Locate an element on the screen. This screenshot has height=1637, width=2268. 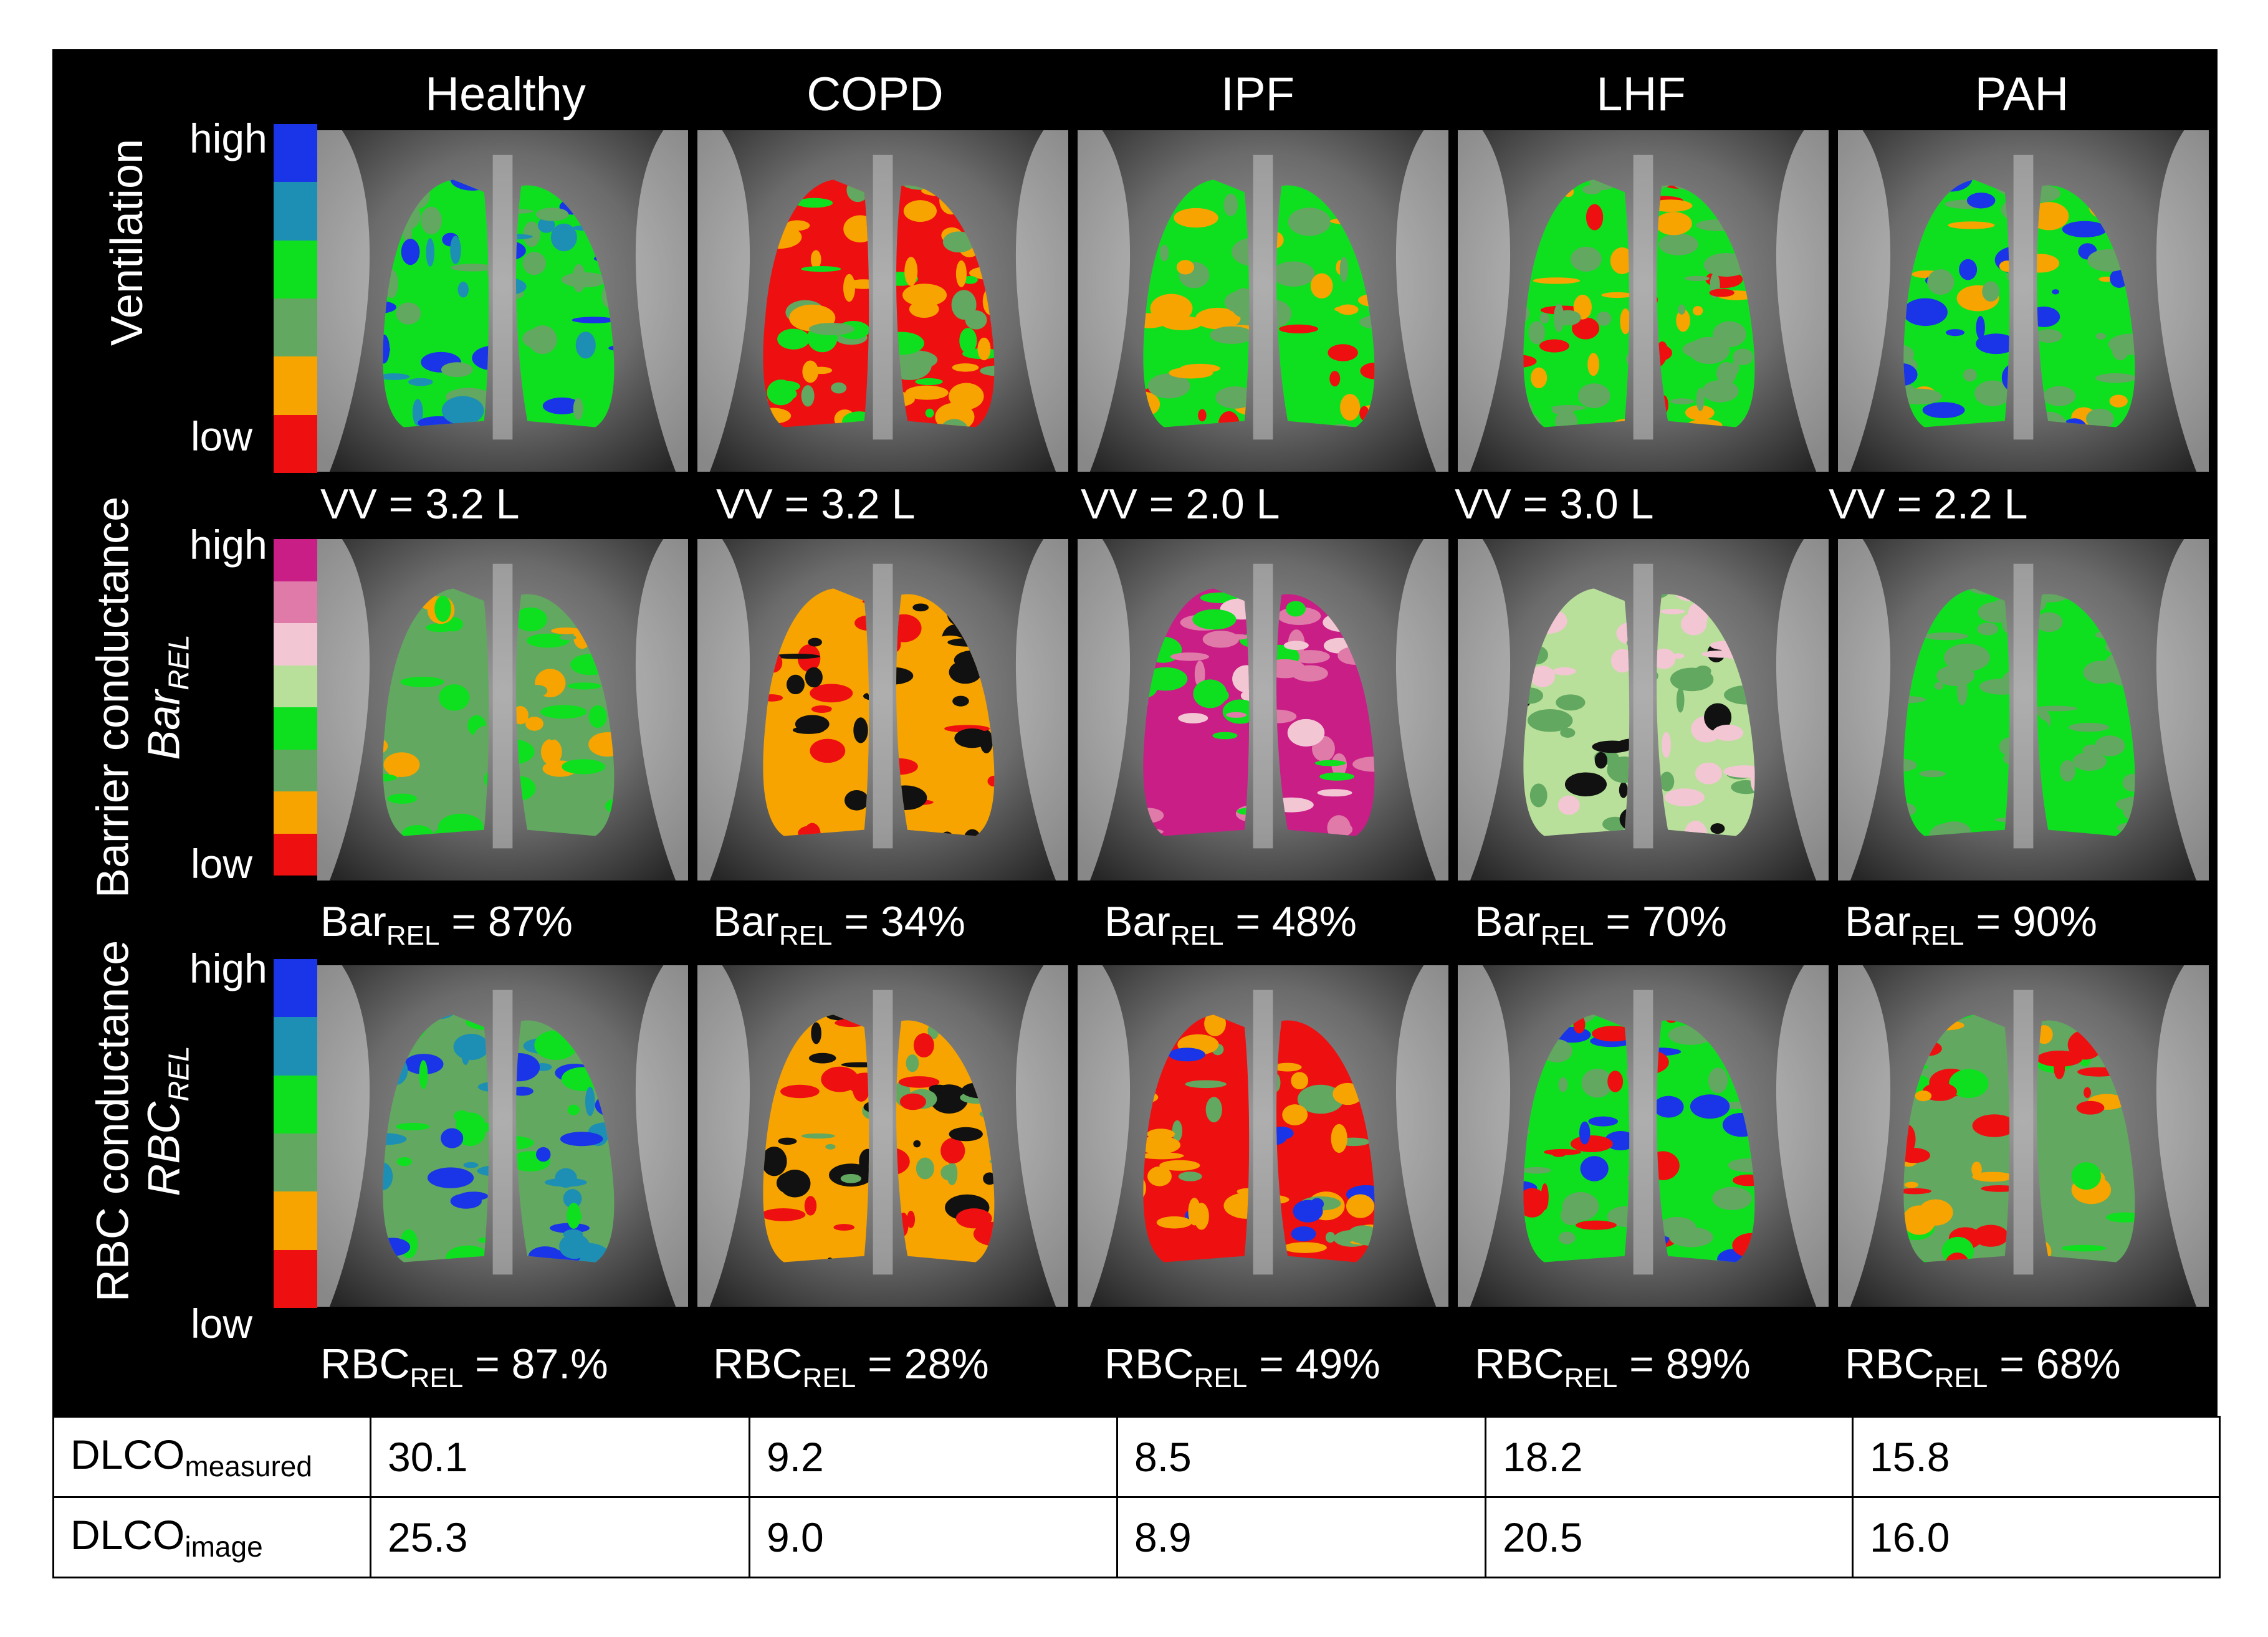
table-label-image: DLCOimage is located at coordinates (212, 1537).